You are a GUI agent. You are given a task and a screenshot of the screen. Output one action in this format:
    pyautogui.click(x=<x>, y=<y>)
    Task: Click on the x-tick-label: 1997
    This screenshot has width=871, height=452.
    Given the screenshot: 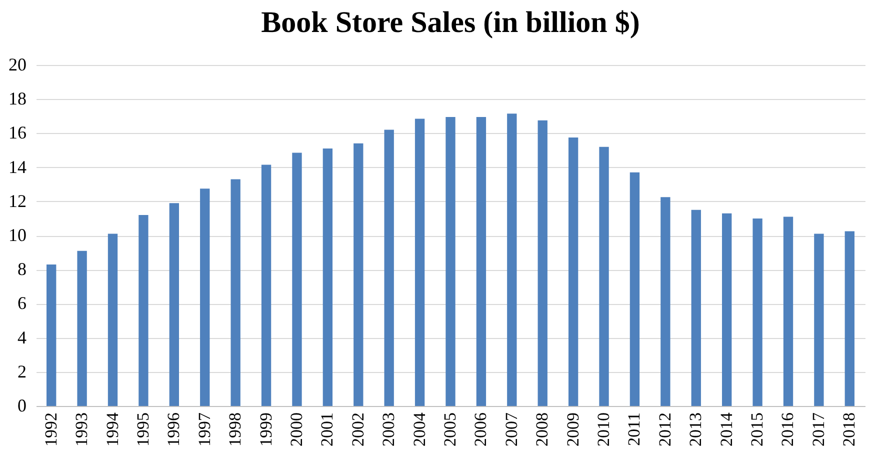 What is the action you would take?
    pyautogui.click(x=204, y=429)
    